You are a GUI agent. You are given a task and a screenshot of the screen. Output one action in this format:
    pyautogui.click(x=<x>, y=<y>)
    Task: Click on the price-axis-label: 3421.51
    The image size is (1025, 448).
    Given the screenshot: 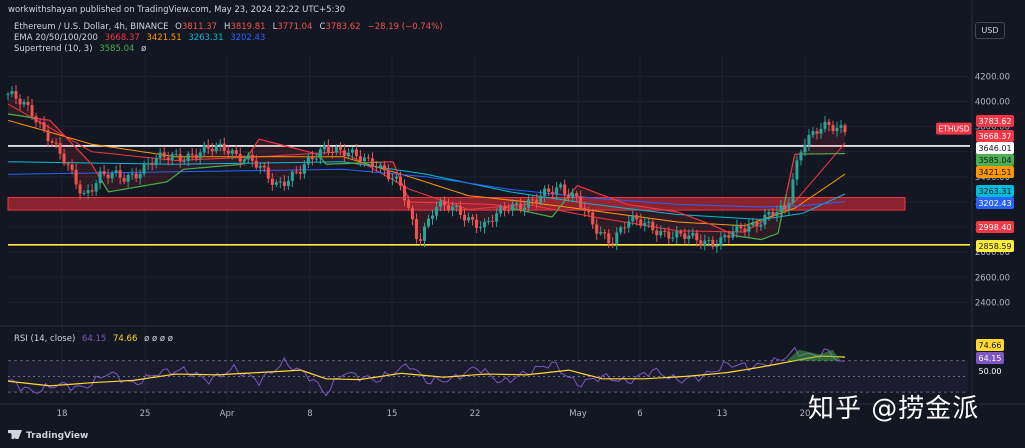 What is the action you would take?
    pyautogui.click(x=994, y=172)
    